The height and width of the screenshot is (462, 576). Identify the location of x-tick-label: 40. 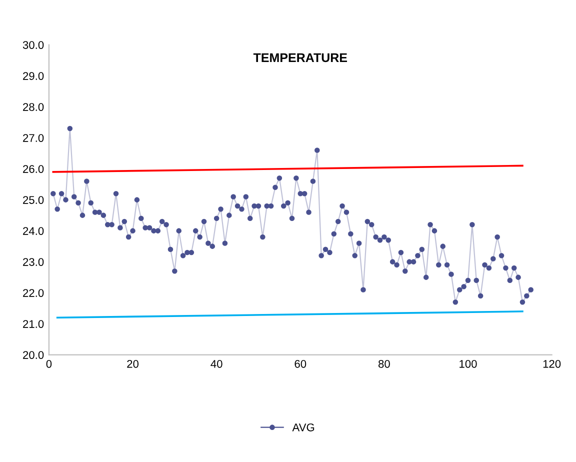
(216, 364).